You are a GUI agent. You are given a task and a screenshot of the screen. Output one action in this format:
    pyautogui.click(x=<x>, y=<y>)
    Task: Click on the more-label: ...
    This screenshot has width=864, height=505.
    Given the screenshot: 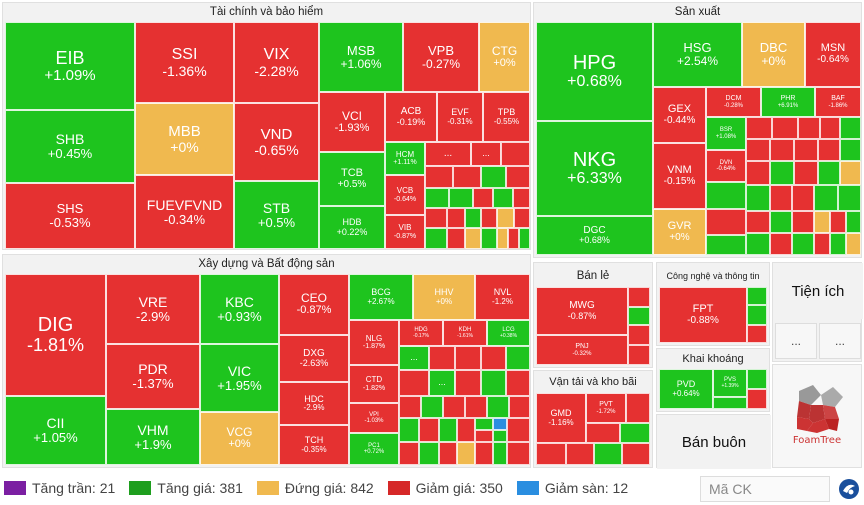 What is the action you would take?
    pyautogui.click(x=840, y=341)
    